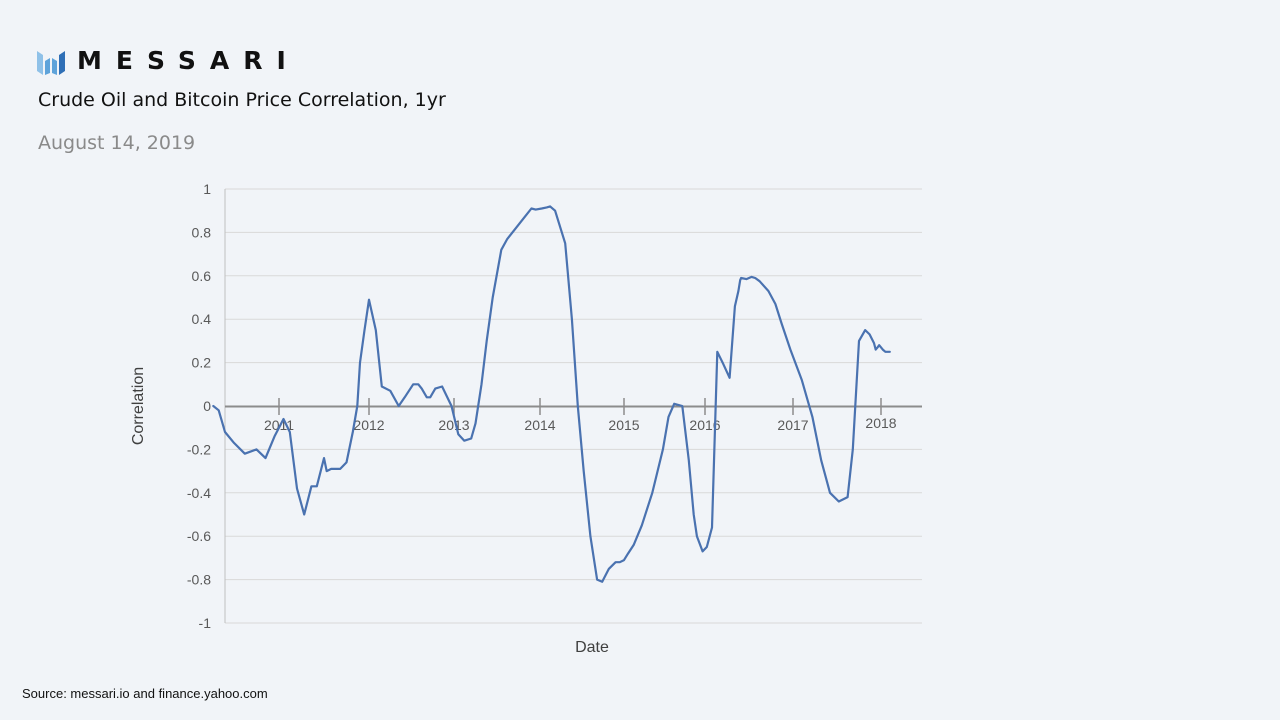 This screenshot has height=720, width=1280. Describe the element at coordinates (592, 647) in the screenshot. I see `x-axis-title: Date` at that location.